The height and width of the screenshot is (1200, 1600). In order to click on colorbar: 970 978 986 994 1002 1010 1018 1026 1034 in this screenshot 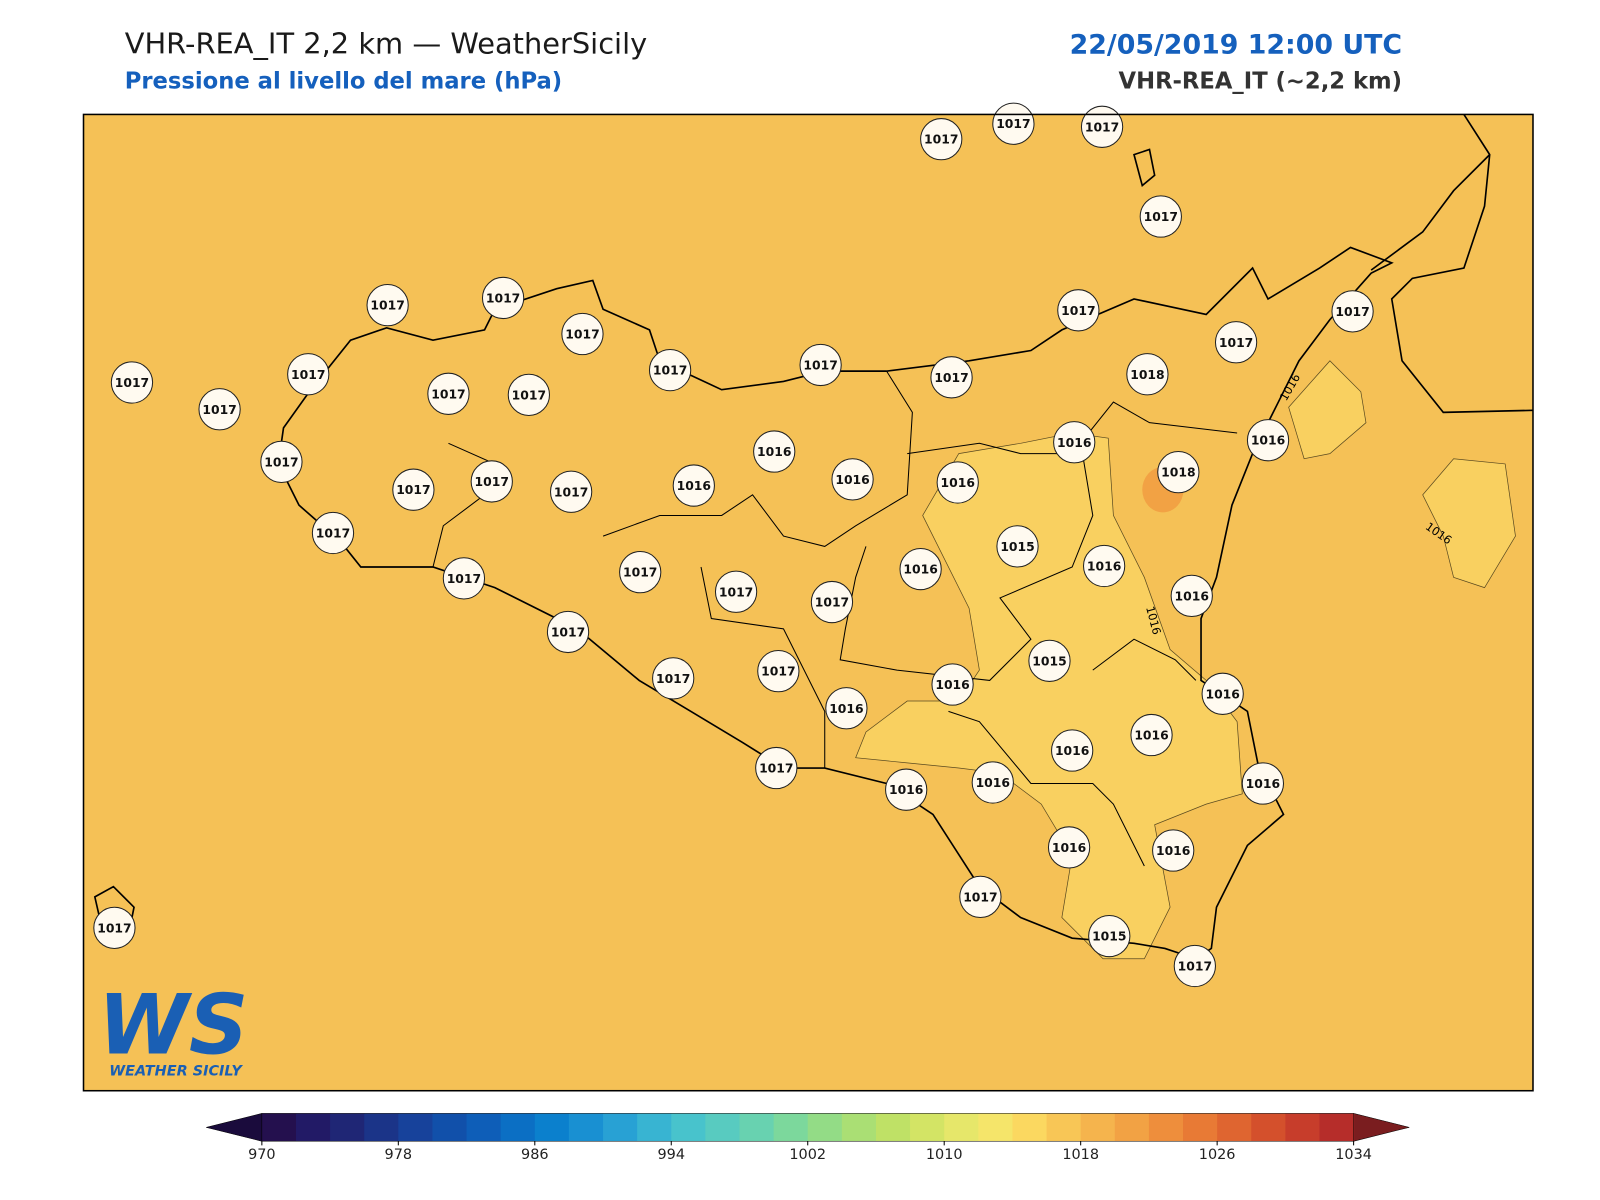, I will do `click(808, 1138)`.